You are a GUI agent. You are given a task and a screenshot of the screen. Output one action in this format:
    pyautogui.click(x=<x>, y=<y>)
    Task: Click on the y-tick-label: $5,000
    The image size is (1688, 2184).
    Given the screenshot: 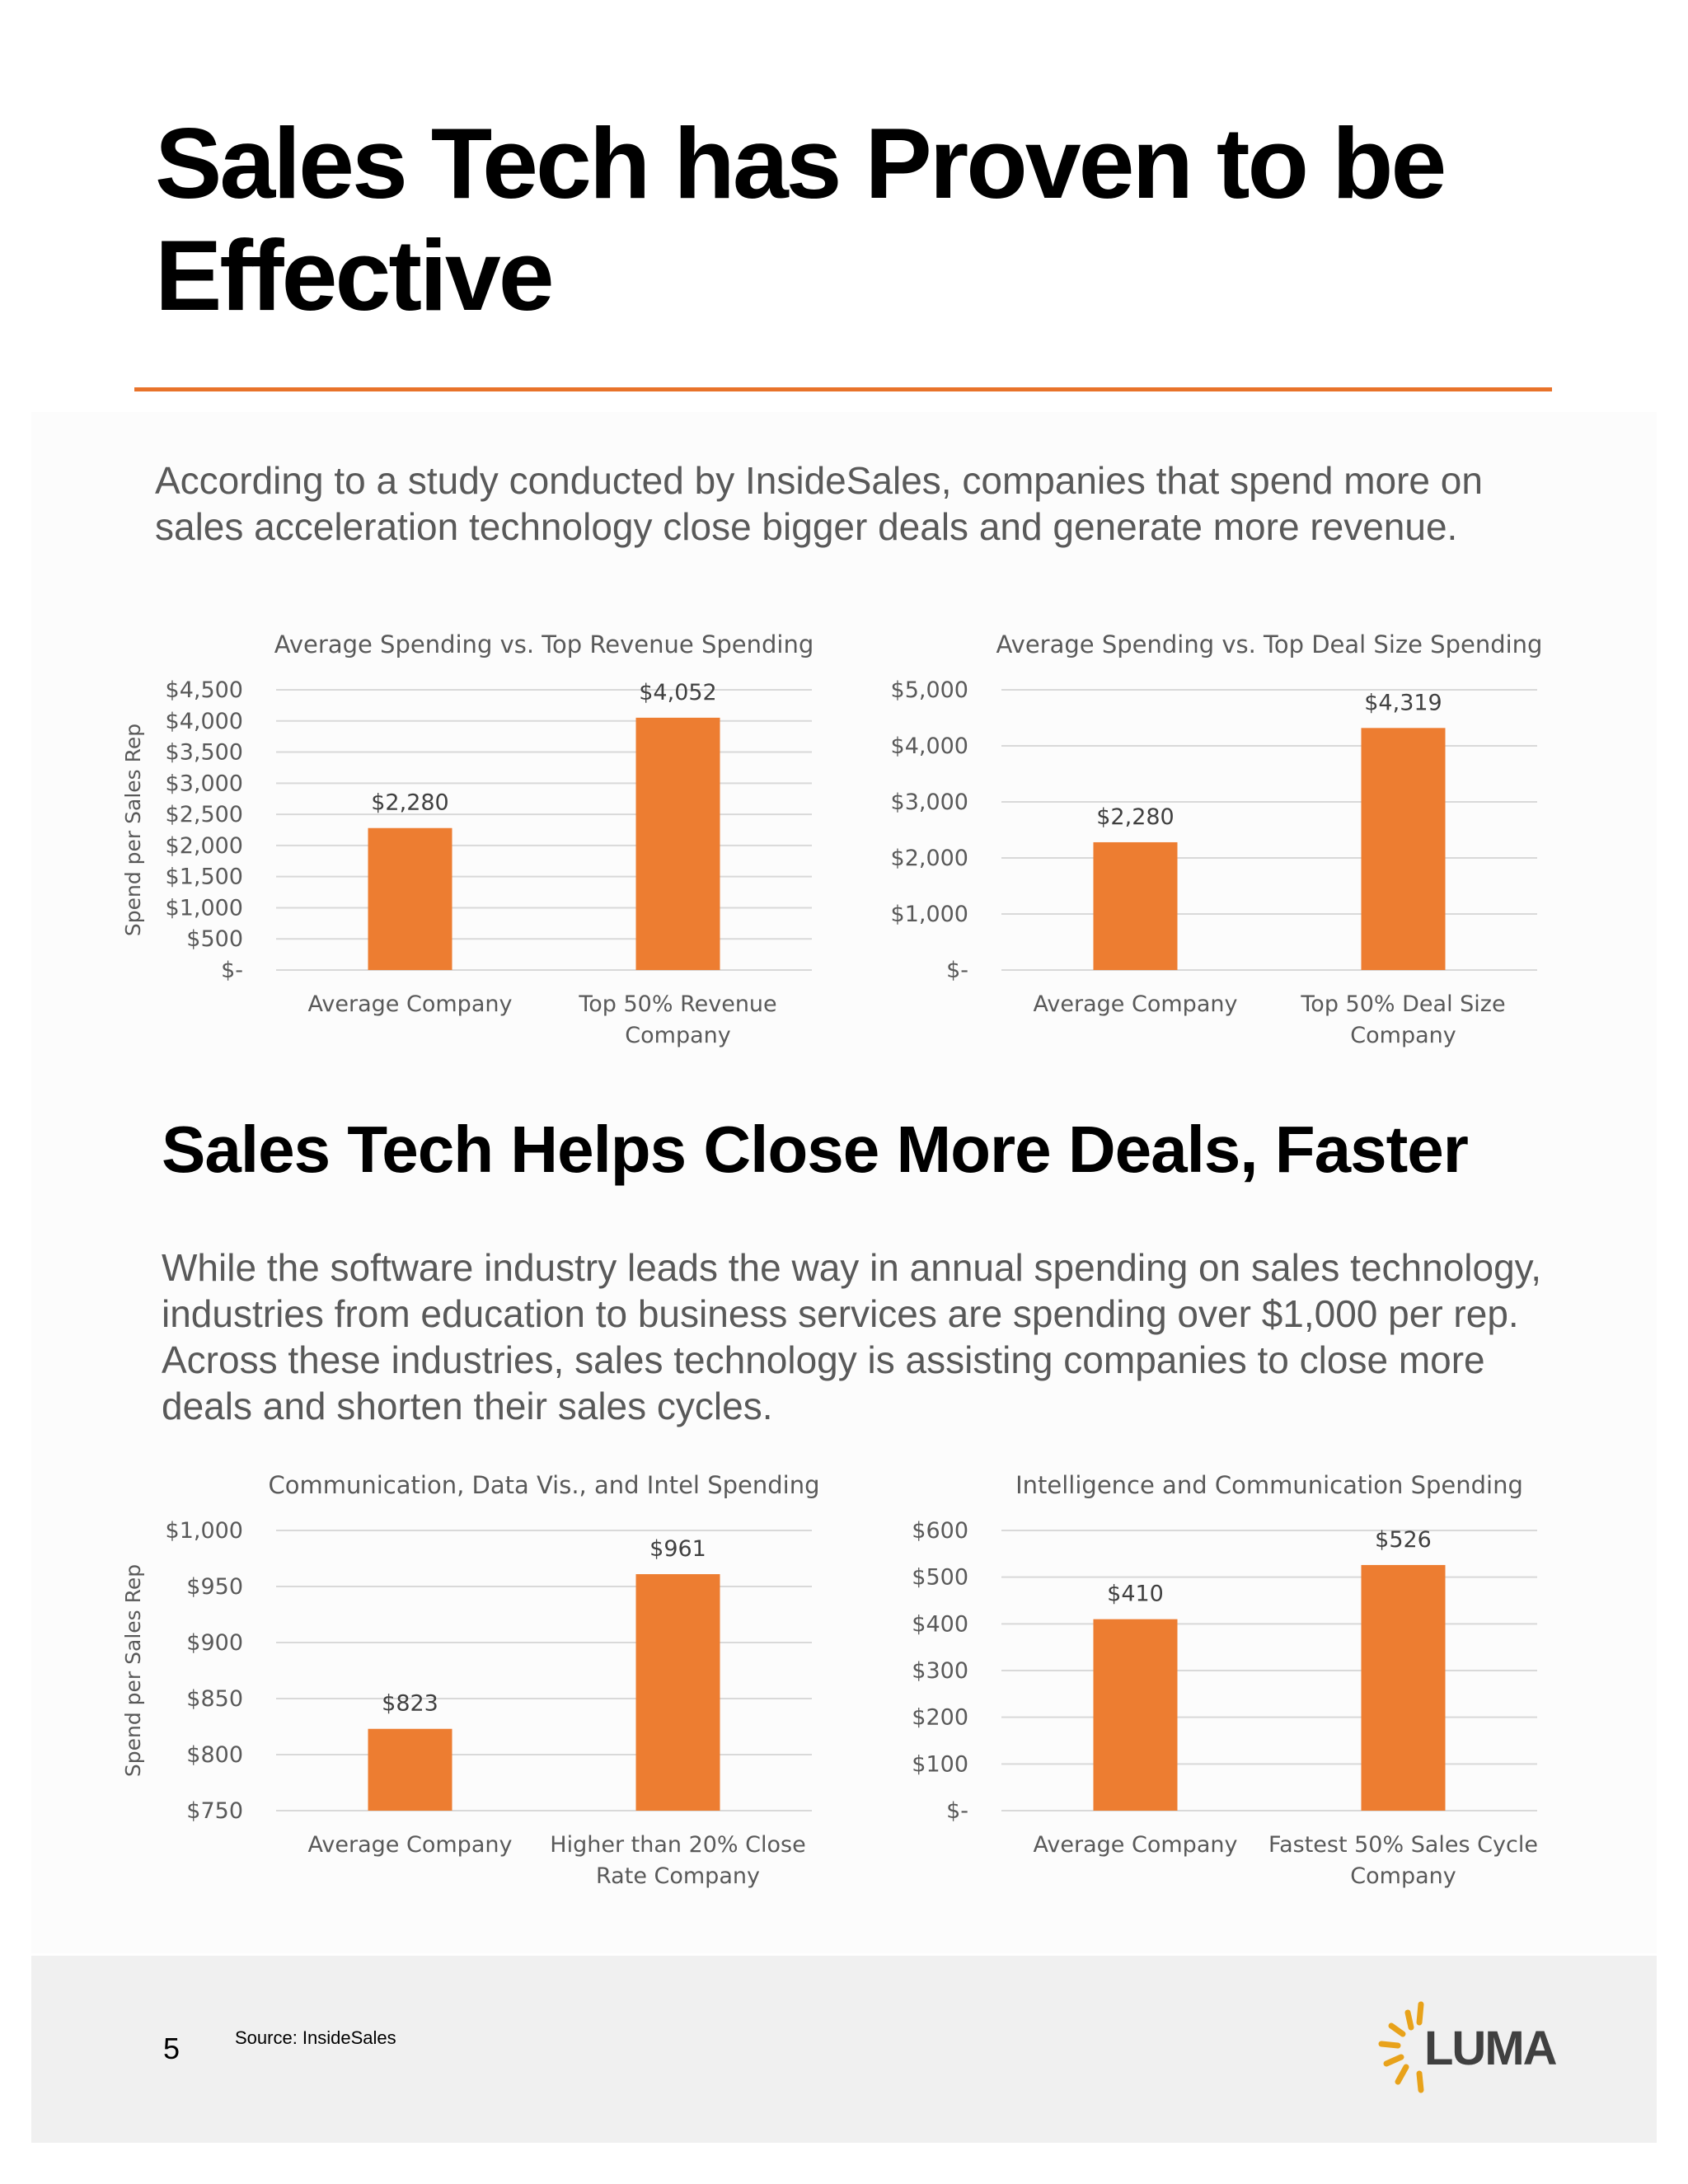 What is the action you would take?
    pyautogui.click(x=930, y=690)
    